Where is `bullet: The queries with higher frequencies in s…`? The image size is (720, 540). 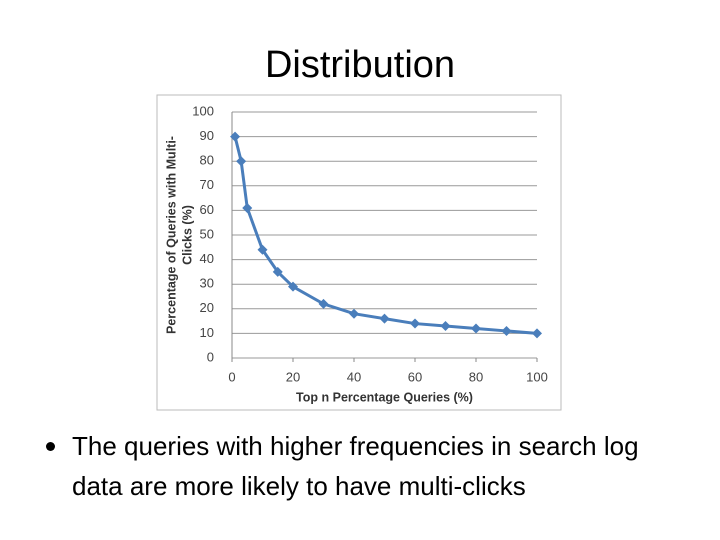 bullet: The queries with higher frequencies in s… is located at coordinates (364, 466).